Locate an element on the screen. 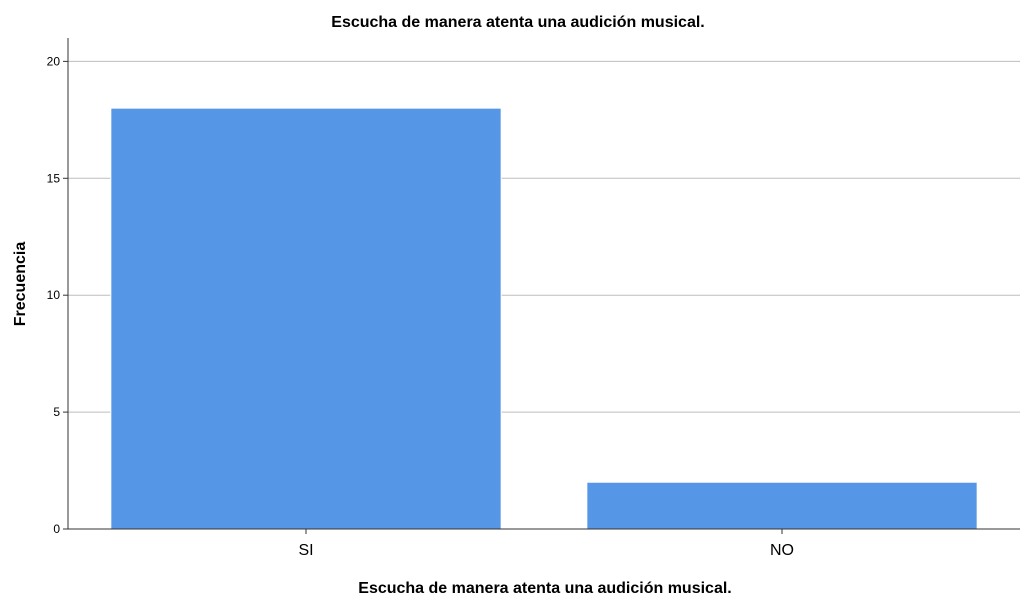 This screenshot has height=604, width=1022. y-tick-label: 10 is located at coordinates (54, 295).